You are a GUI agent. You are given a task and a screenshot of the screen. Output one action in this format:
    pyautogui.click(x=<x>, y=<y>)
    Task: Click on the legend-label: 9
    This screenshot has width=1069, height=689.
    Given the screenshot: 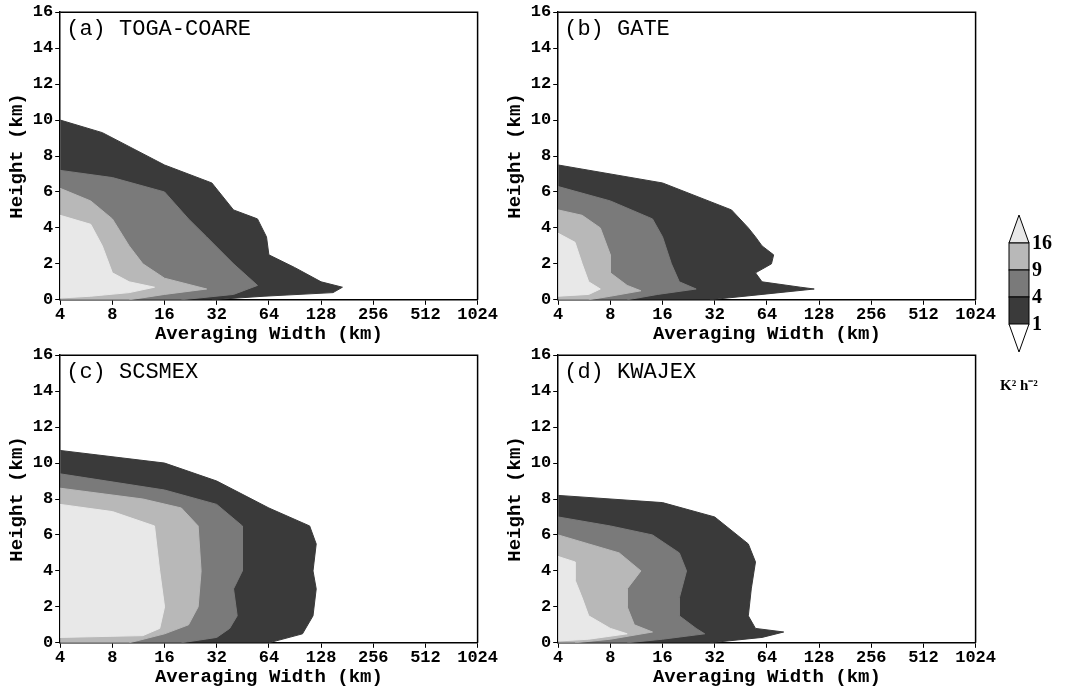 What is the action you would take?
    pyautogui.click(x=1037, y=269)
    